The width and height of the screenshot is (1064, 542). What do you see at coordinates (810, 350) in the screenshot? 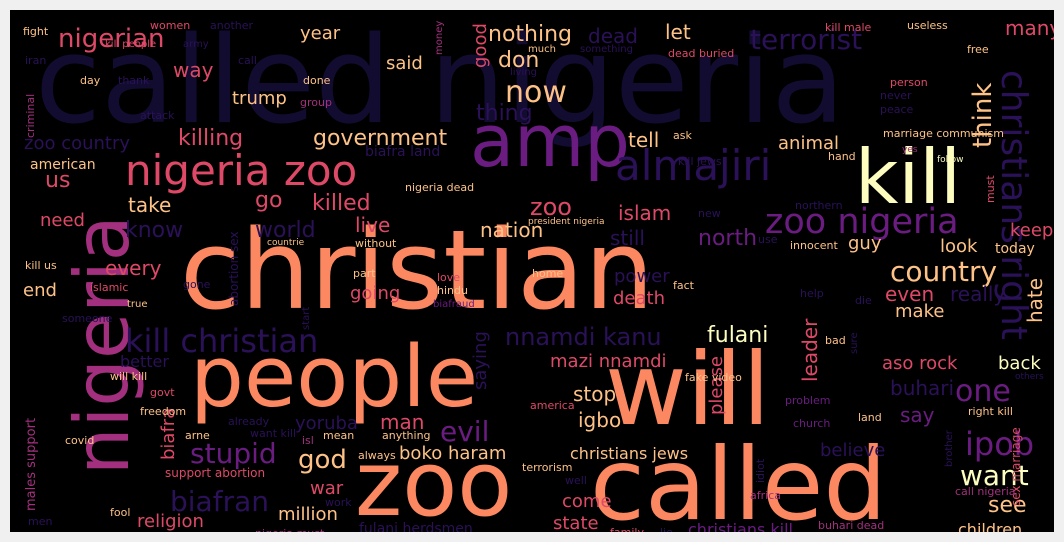
I see `cloud-word: leader` at bounding box center [810, 350].